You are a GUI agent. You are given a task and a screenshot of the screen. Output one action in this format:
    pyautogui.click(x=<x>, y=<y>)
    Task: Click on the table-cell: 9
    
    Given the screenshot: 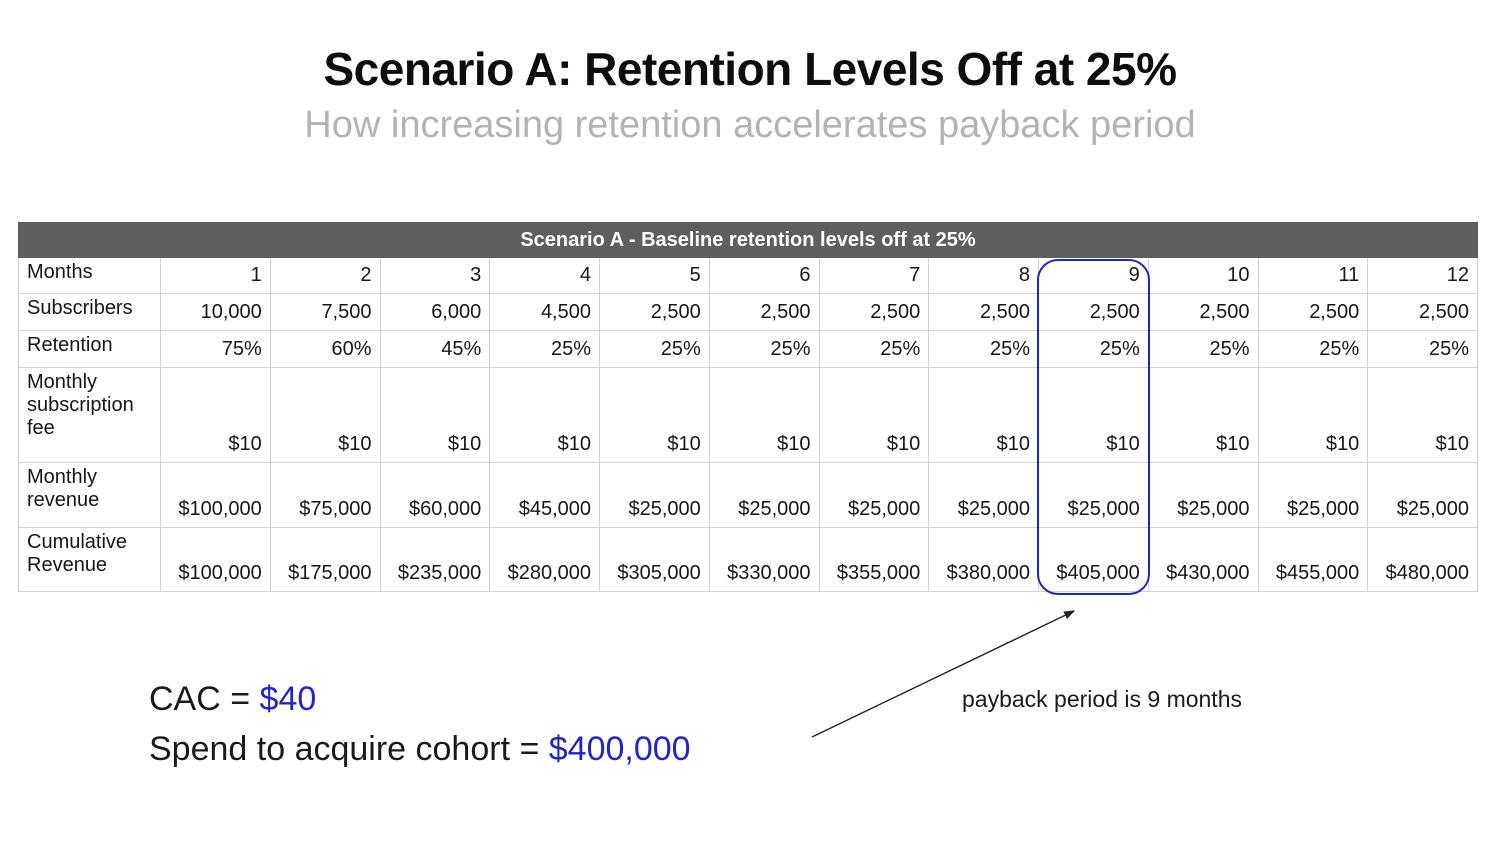 What is the action you would take?
    pyautogui.click(x=1093, y=275)
    